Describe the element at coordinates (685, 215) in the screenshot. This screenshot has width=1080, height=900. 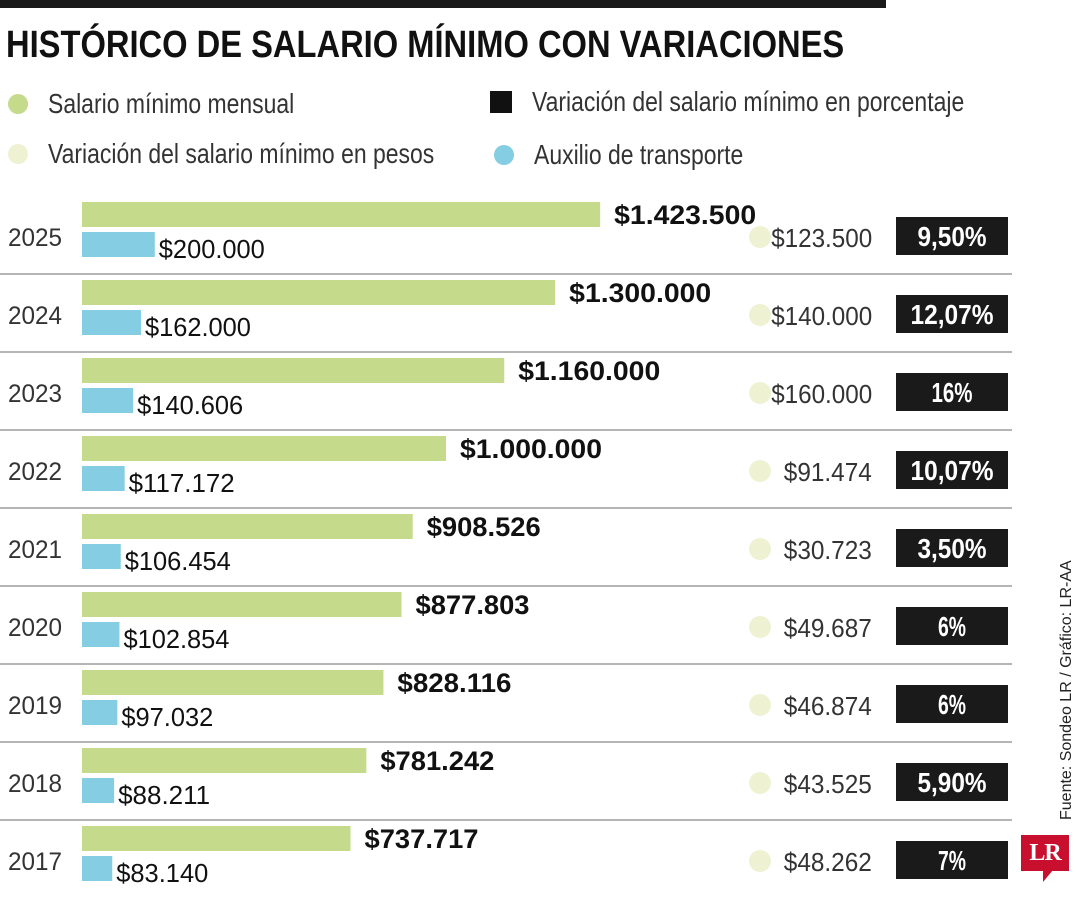
I see `salary-value-label: $1.423.500` at that location.